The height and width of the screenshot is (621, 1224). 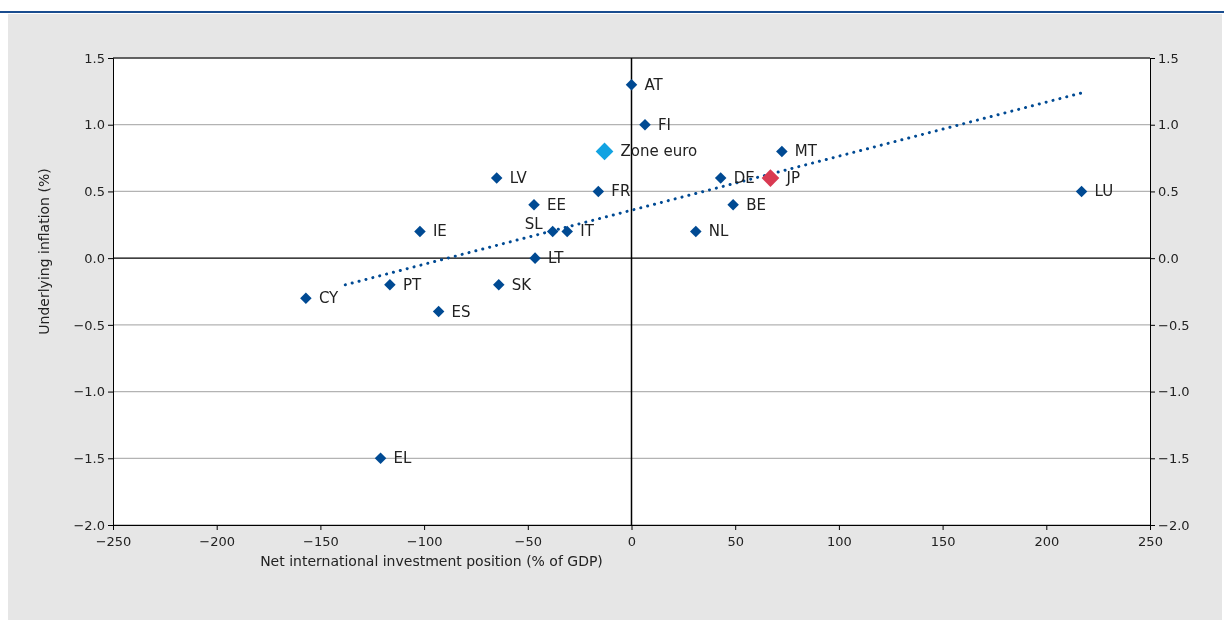 What do you see at coordinates (431, 561) in the screenshot?
I see `x-axis-title: Net international investment position (% of GDP)` at bounding box center [431, 561].